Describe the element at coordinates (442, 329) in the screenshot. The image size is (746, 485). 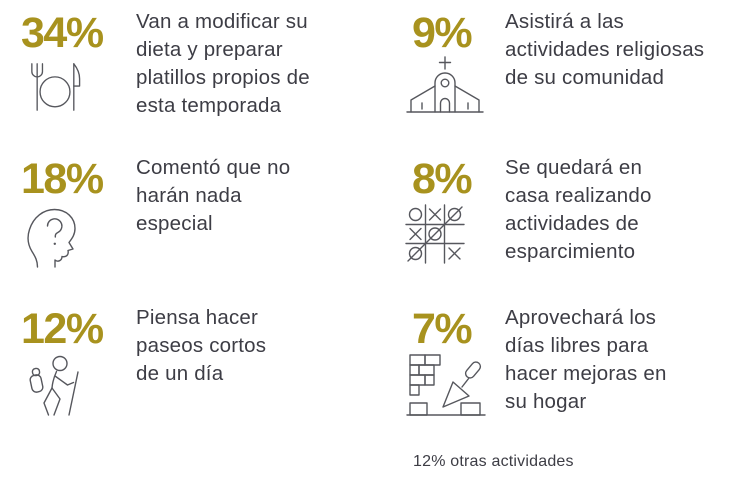
I see `stat-value: 7%` at that location.